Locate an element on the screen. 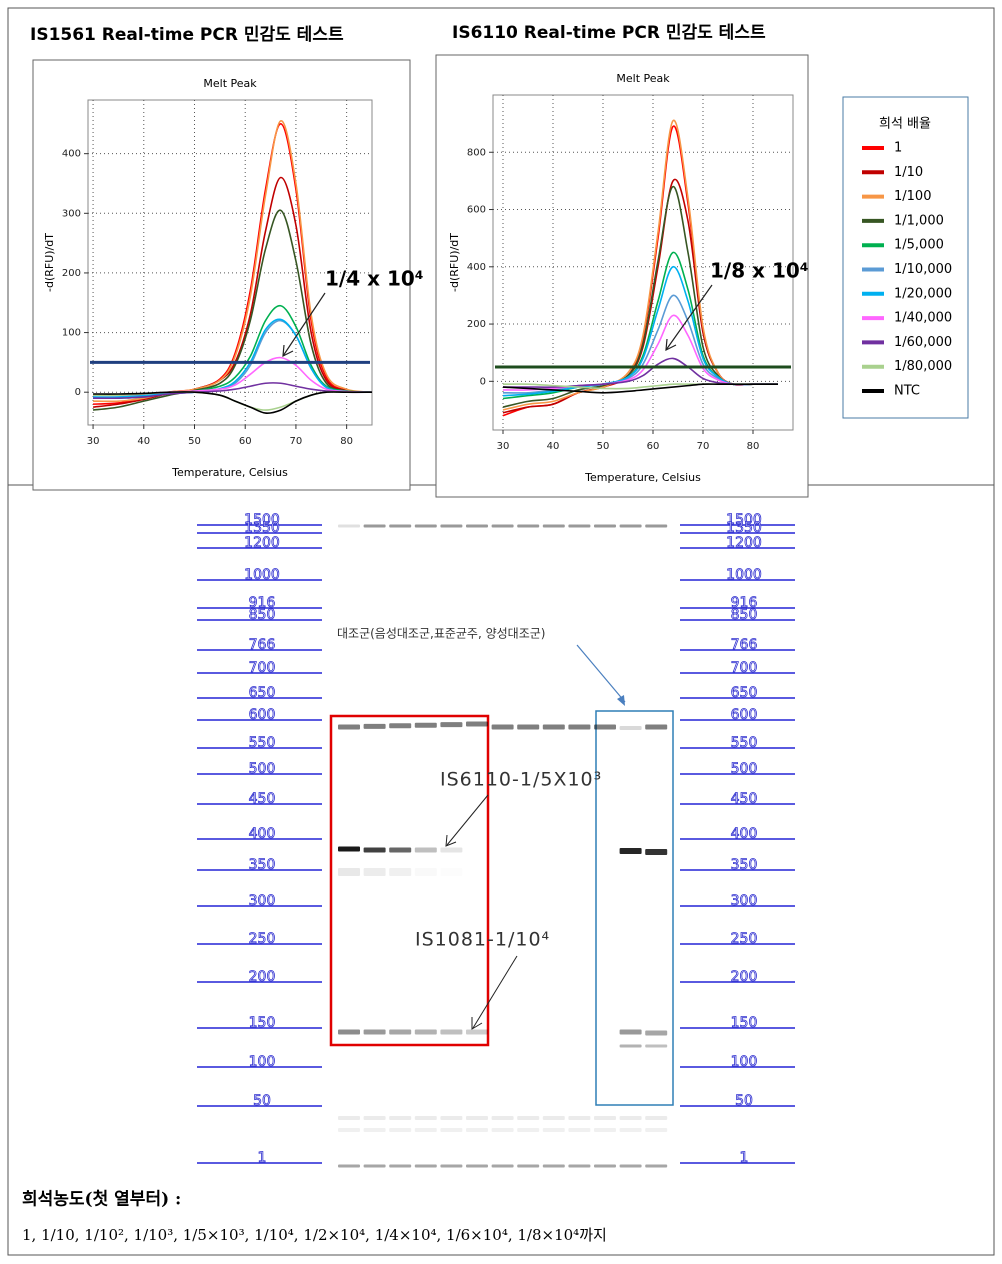 This screenshot has width=1002, height=1264. ladder-label: 1200 is located at coordinates (262, 543).